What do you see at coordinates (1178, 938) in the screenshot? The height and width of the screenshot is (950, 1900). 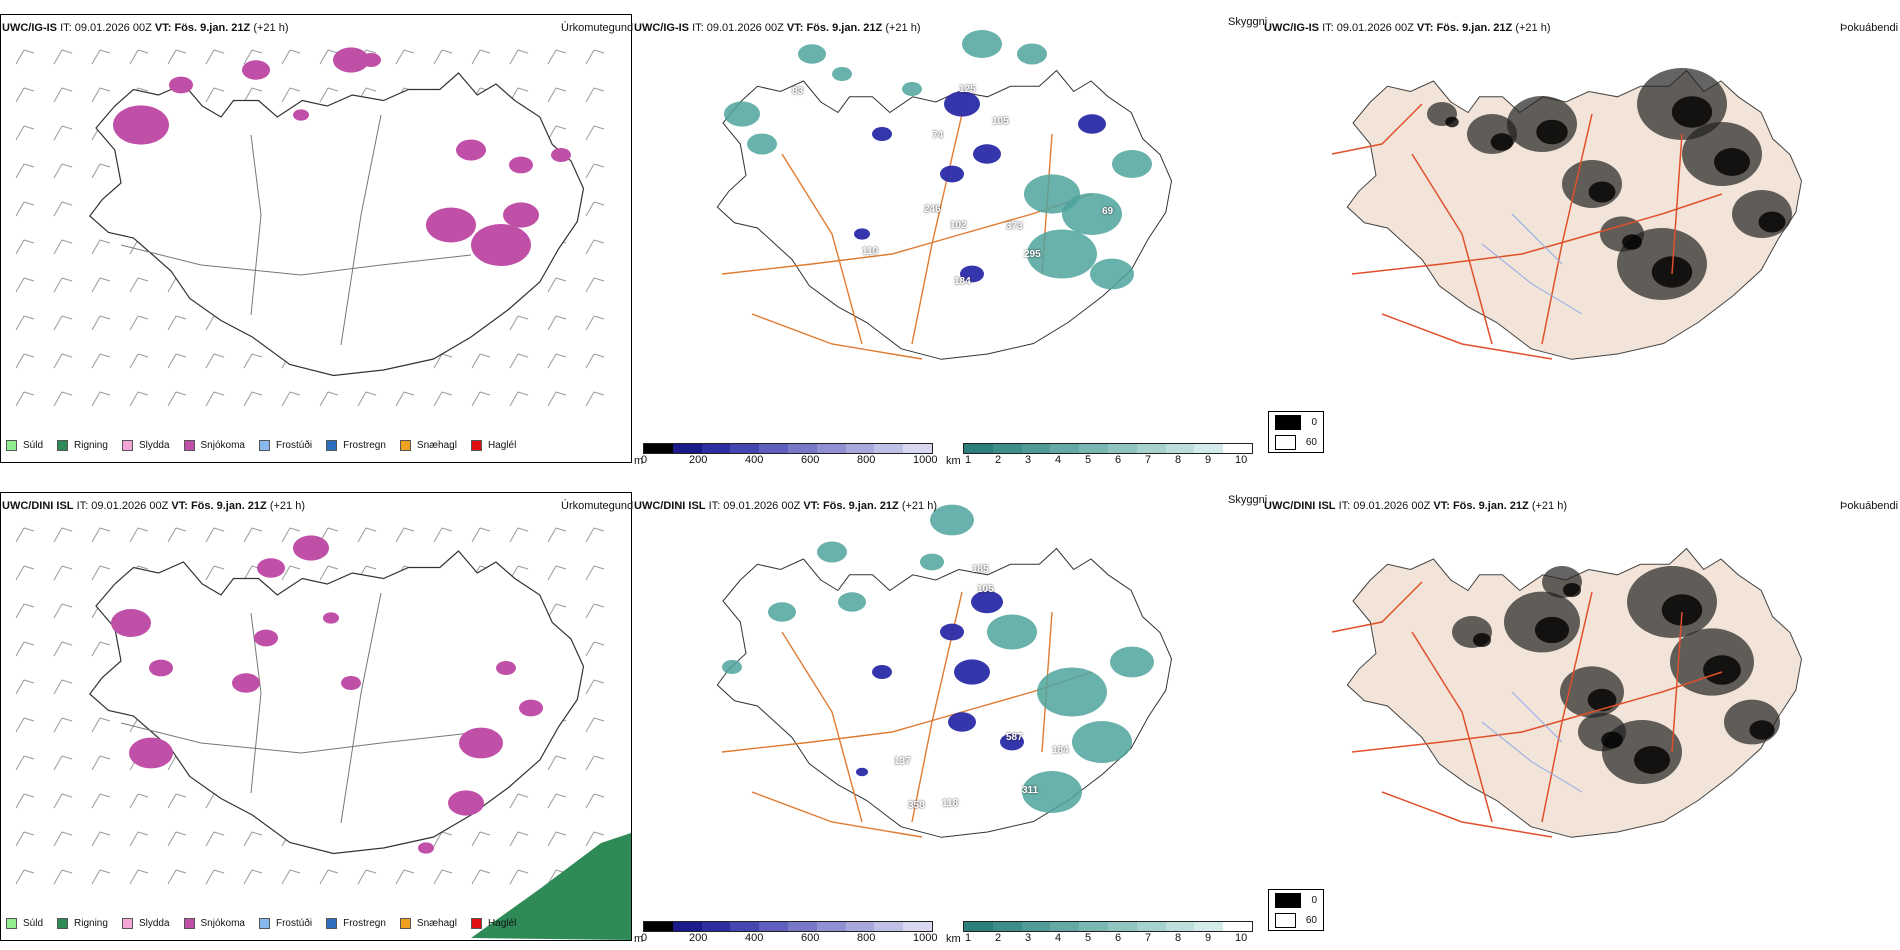 I see `visibility-tick: 8` at bounding box center [1178, 938].